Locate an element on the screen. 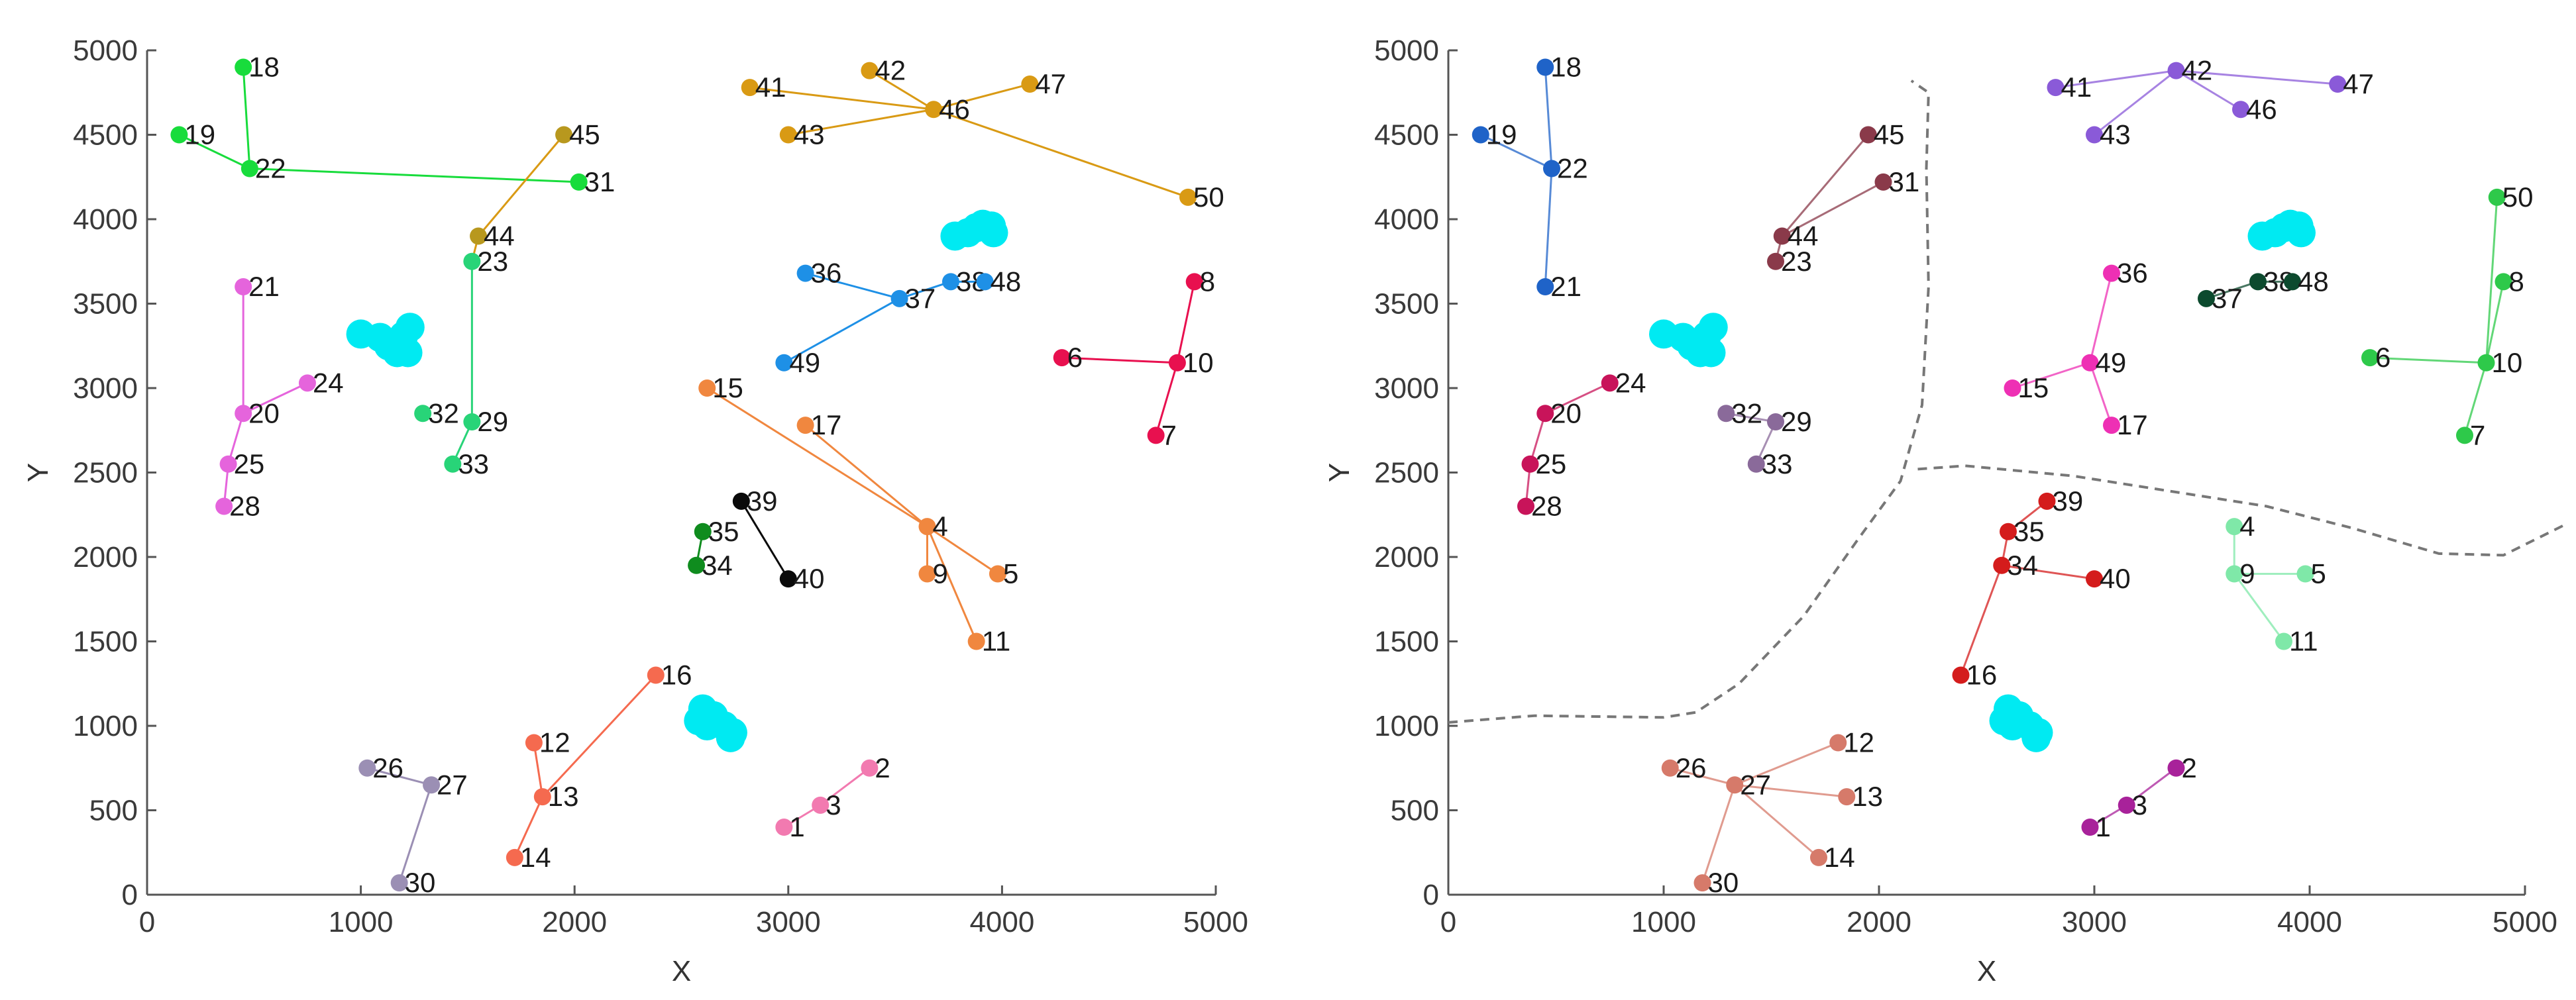  x-axis-title: X is located at coordinates (681, 971).